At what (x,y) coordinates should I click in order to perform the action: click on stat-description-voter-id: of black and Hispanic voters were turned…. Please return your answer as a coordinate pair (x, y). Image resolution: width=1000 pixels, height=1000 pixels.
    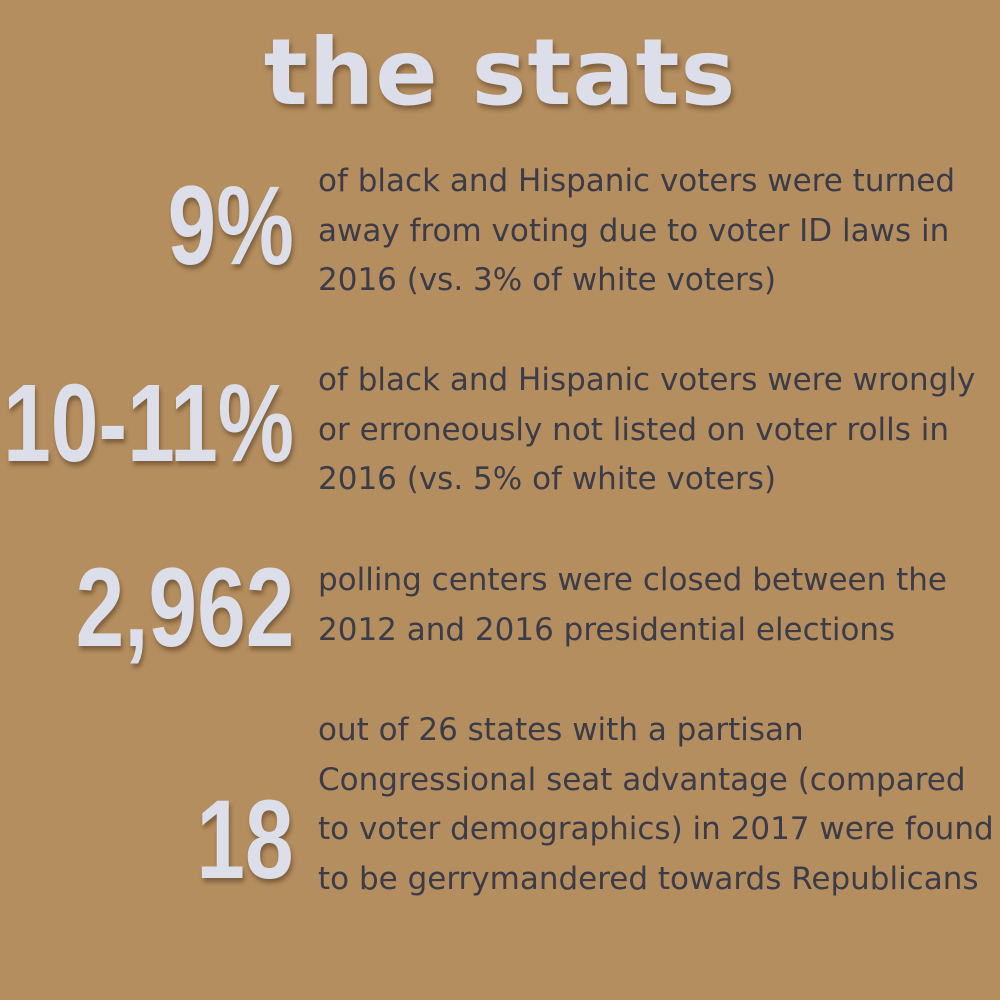
    Looking at the image, I should click on (637, 230).